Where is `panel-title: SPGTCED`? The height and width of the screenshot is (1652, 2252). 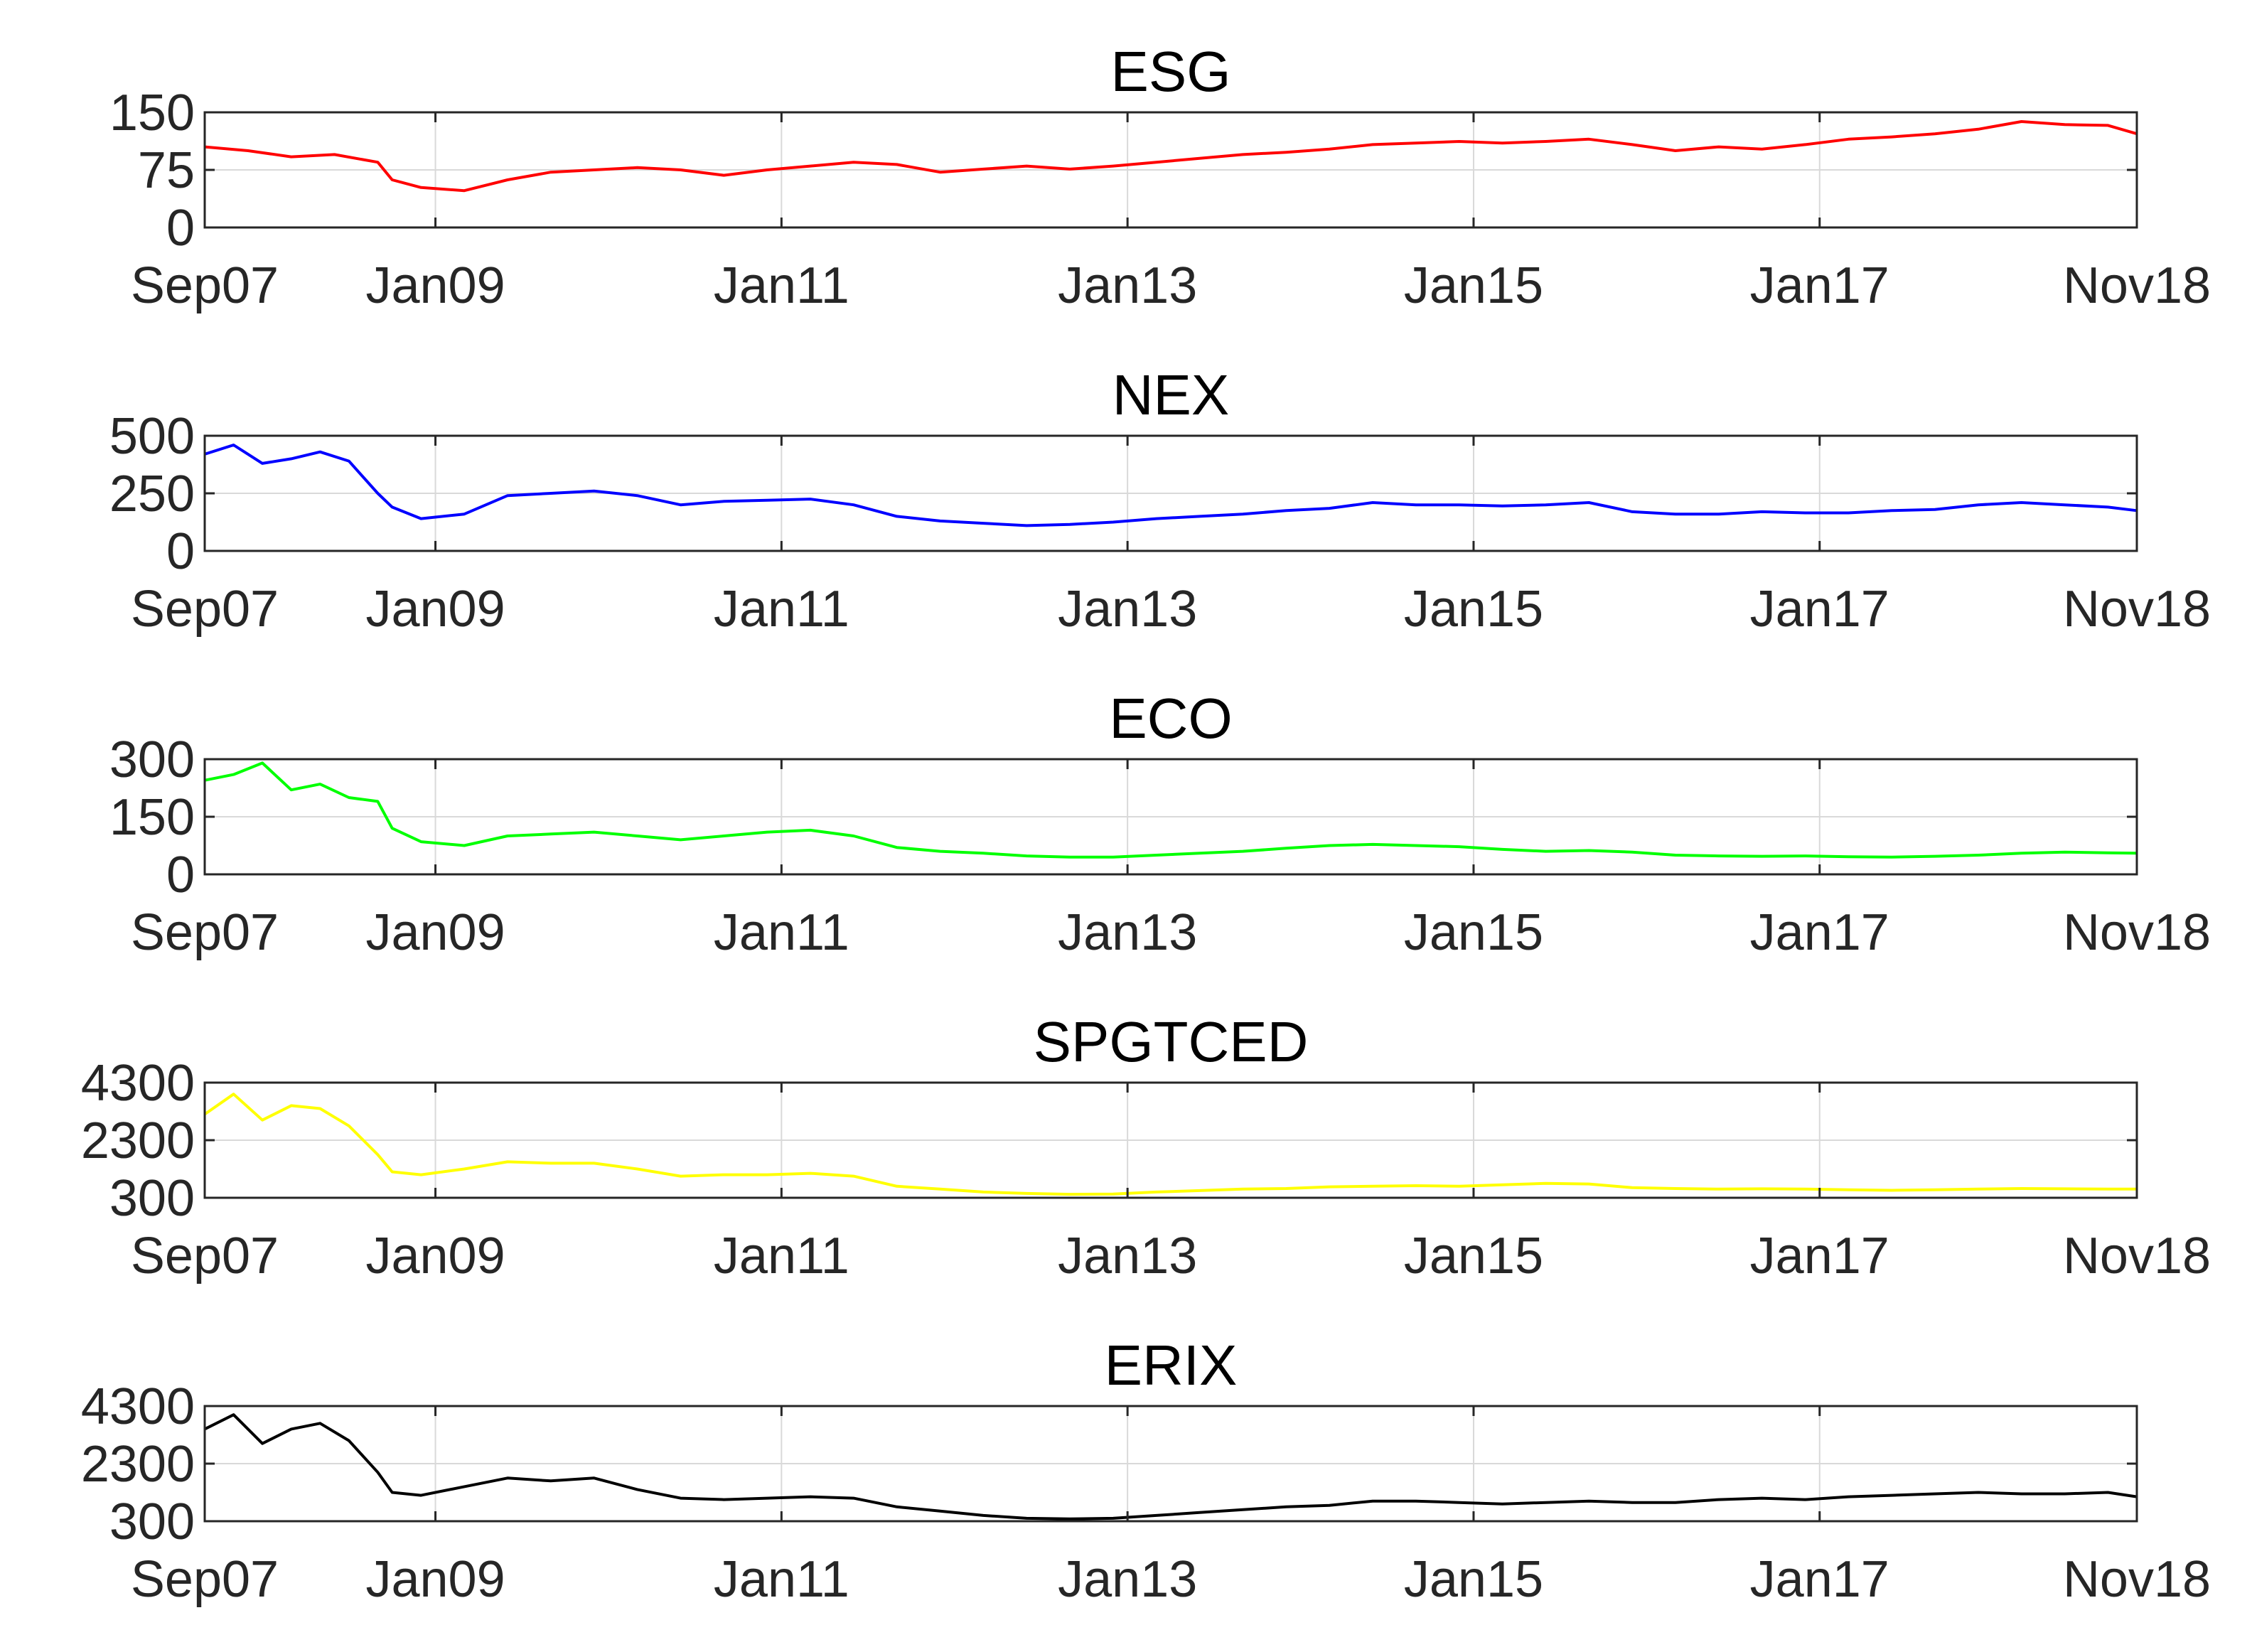
panel-title: SPGTCED is located at coordinates (1171, 1041).